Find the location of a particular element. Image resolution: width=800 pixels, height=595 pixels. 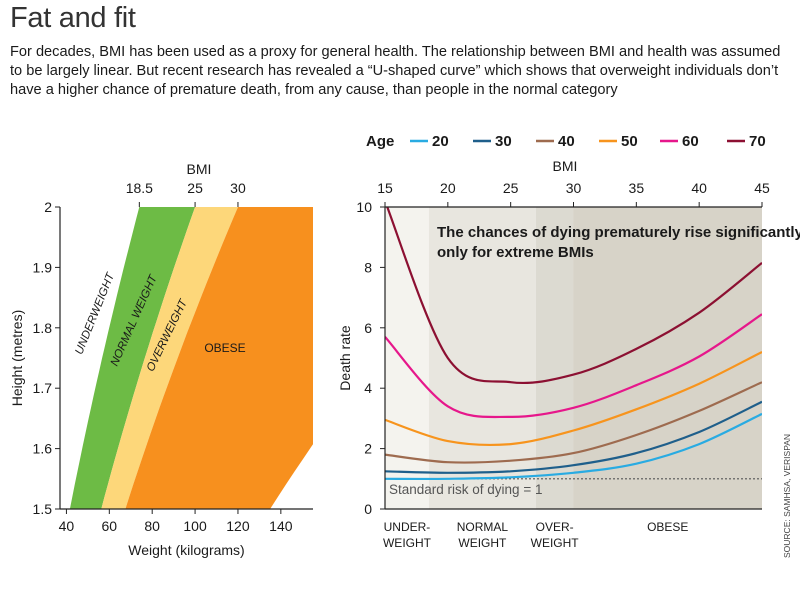

y-tick-label: 1.6 is located at coordinates (43, 449).